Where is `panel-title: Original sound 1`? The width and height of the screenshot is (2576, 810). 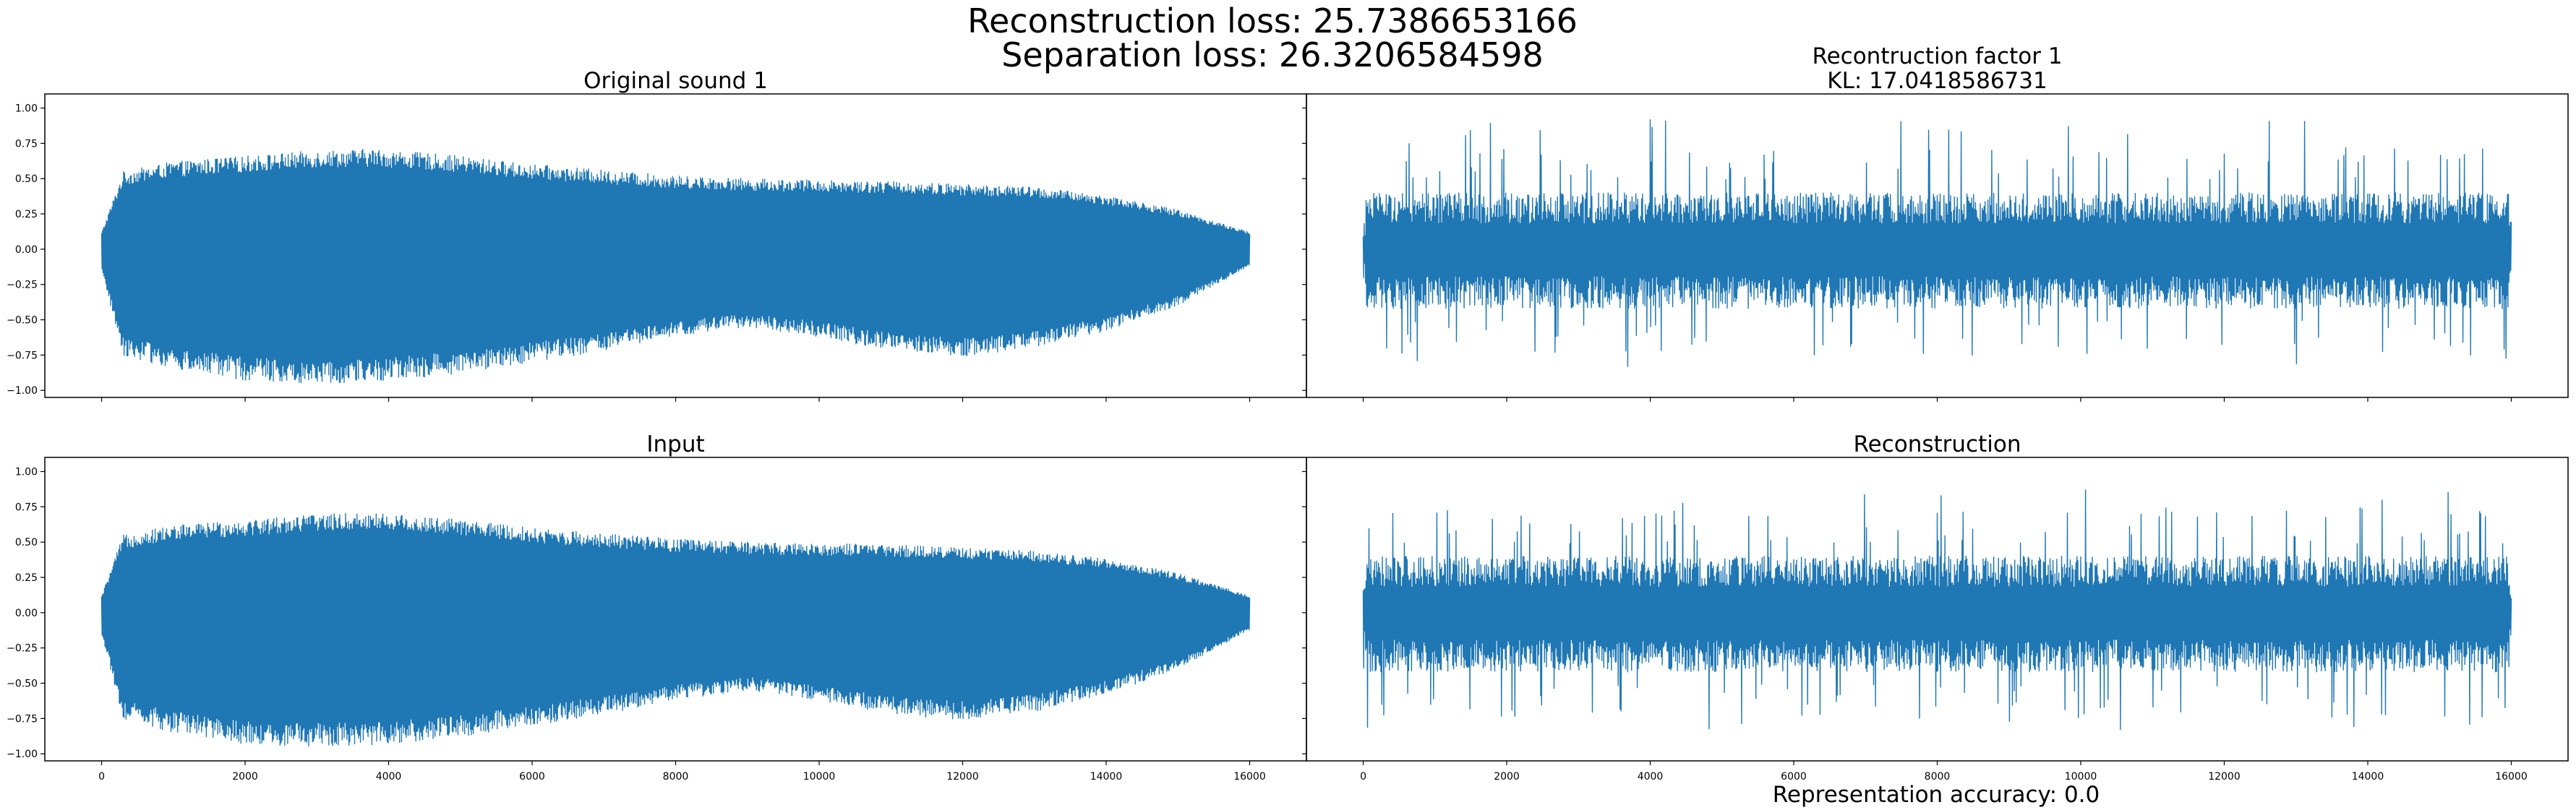 panel-title: Original sound 1 is located at coordinates (675, 81).